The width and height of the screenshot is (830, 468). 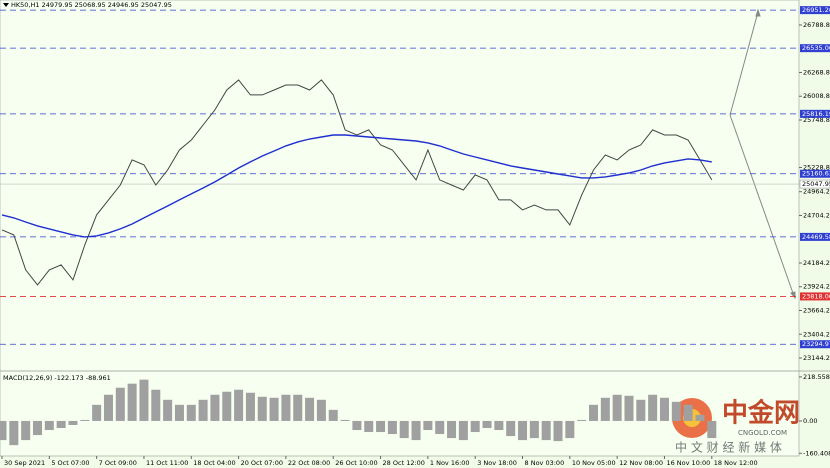 I want to click on y-tick-label: 24184.20, so click(x=816, y=263).